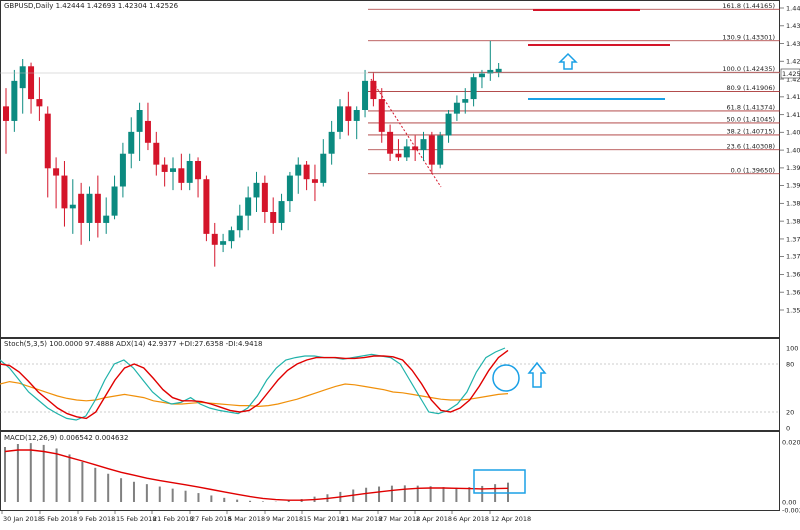  Describe the element at coordinates (793, 275) in the screenshot. I see `price-tick-label: 1.36890` at that location.